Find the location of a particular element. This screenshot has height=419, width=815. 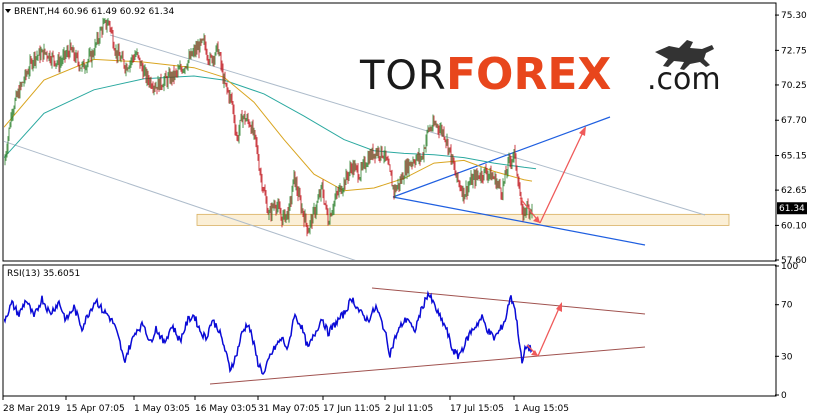

rsi-lower-trendline is located at coordinates (427, 365).